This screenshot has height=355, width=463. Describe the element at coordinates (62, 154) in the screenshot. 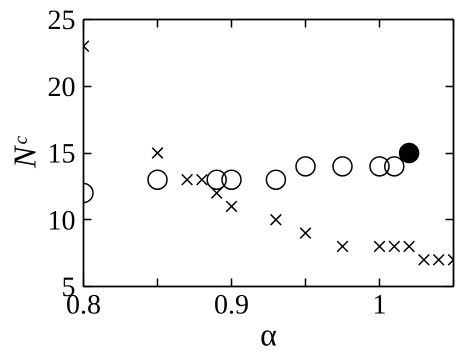

I see `y-tick-label: 15` at that location.